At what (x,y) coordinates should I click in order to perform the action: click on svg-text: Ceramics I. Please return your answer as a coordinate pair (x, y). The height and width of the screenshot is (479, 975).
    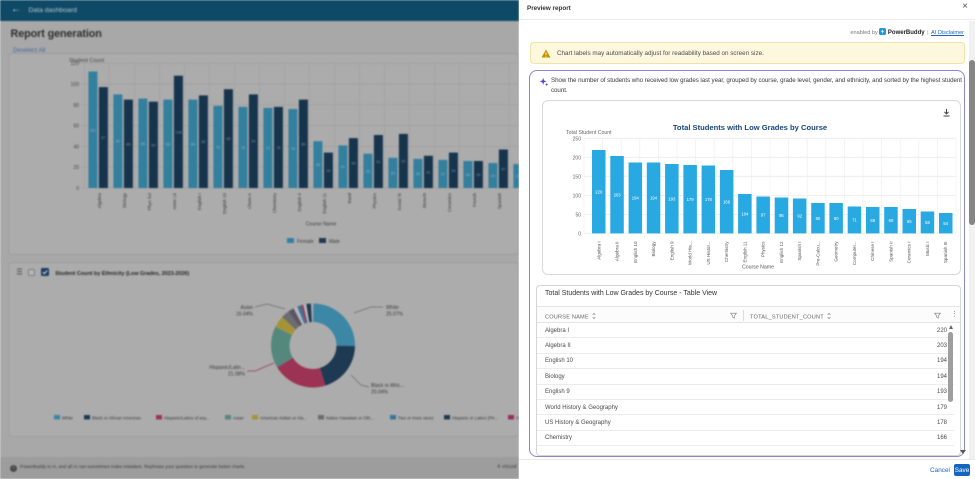
    Looking at the image, I should click on (909, 252).